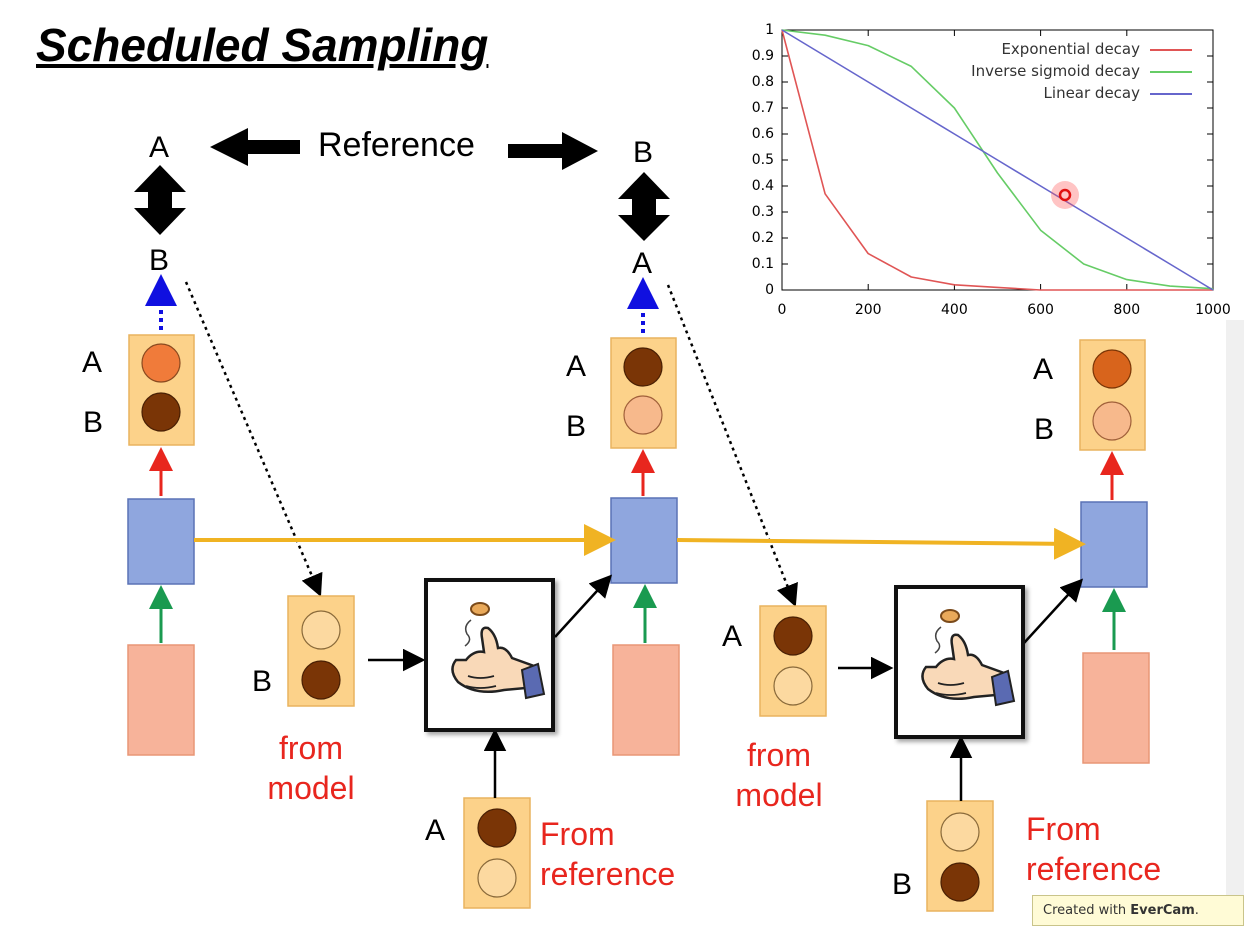 This screenshot has height=926, width=1244. I want to click on y-tick-label: 0.7, so click(762, 108).